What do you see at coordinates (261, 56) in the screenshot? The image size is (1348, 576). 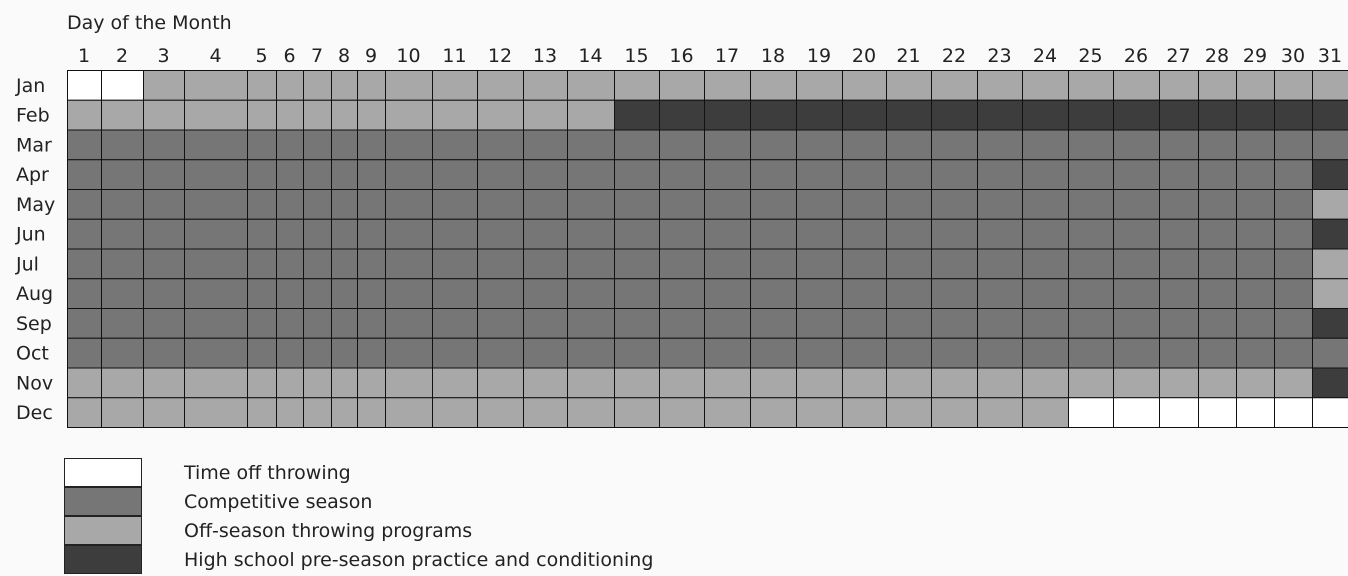 I see `day-label: 5` at bounding box center [261, 56].